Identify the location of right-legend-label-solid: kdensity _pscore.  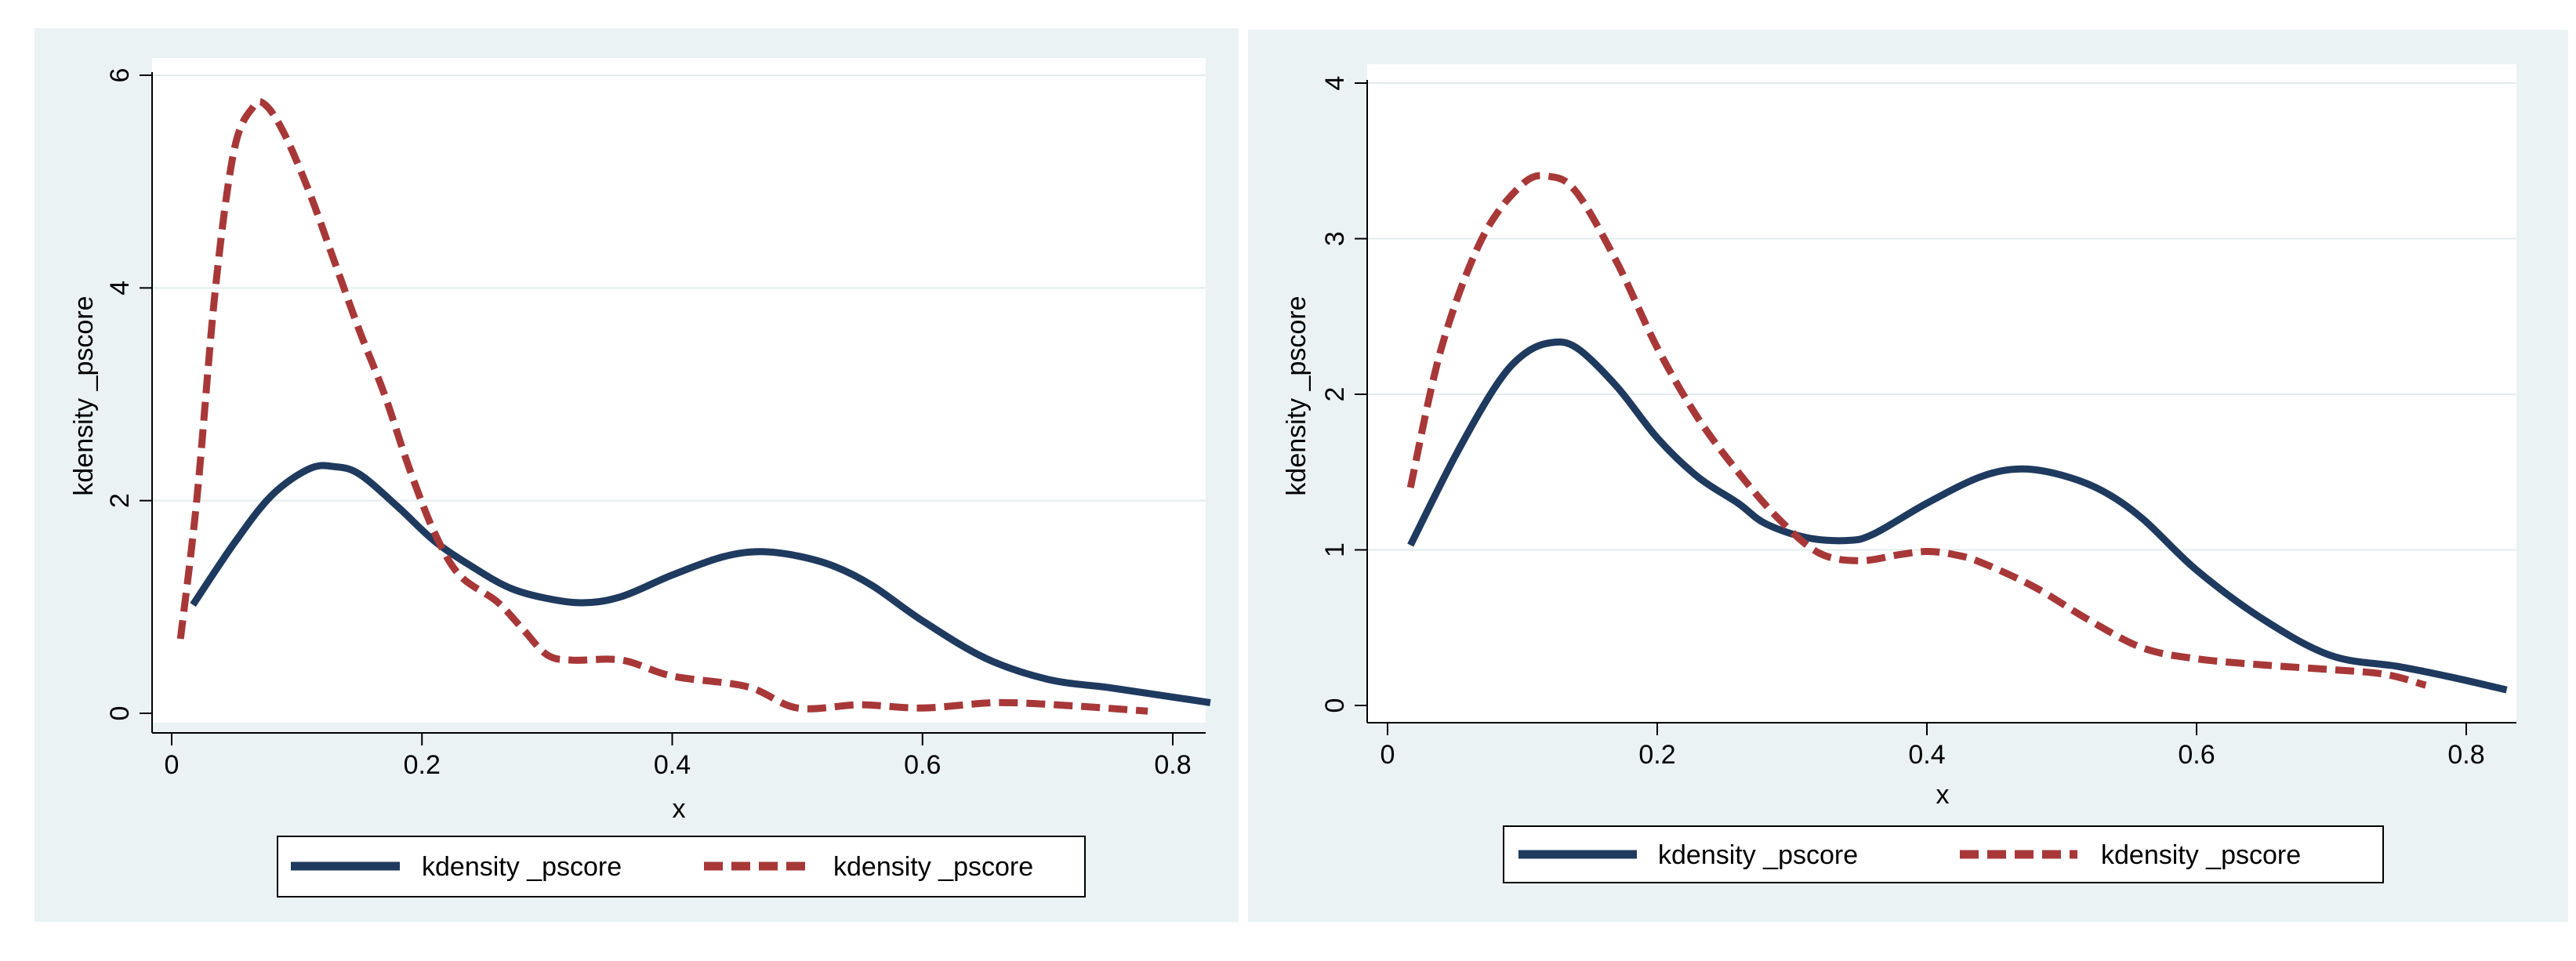
(1758, 855).